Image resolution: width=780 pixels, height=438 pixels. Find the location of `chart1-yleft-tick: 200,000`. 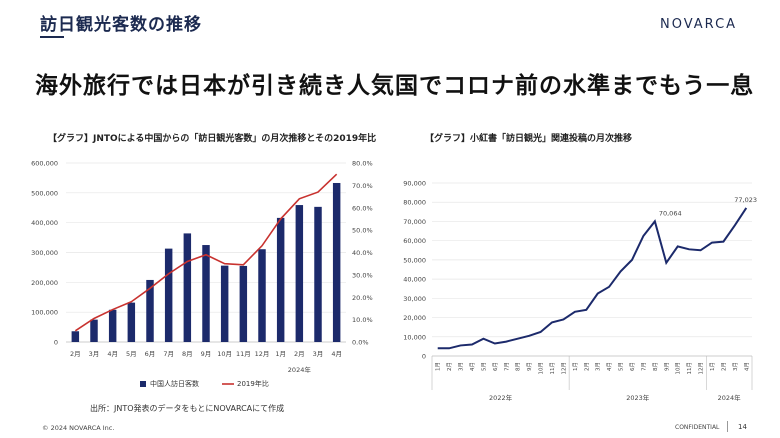

chart1-yleft-tick: 200,000 is located at coordinates (44, 283).